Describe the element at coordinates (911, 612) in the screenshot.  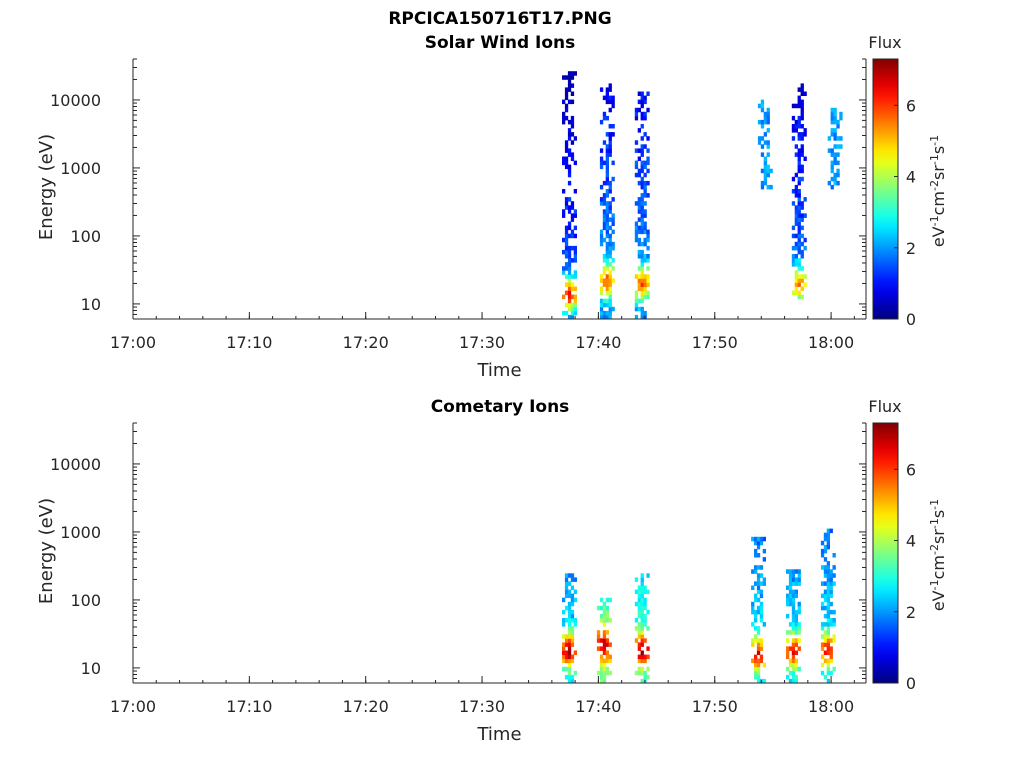
I see `colorbar-tick-label: 2` at that location.